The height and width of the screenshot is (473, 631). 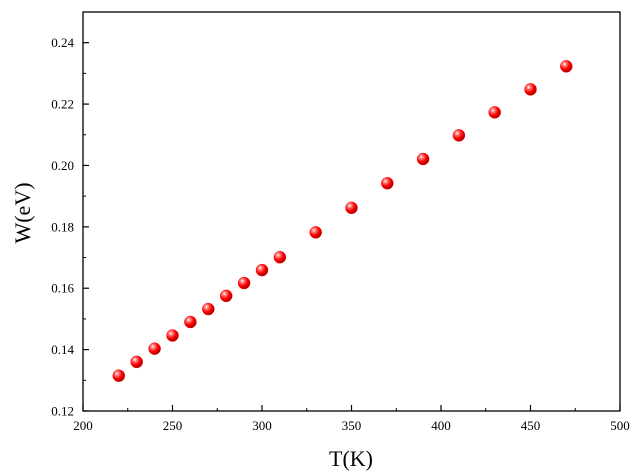 I want to click on y-tick-label: 0.18, so click(x=62, y=226).